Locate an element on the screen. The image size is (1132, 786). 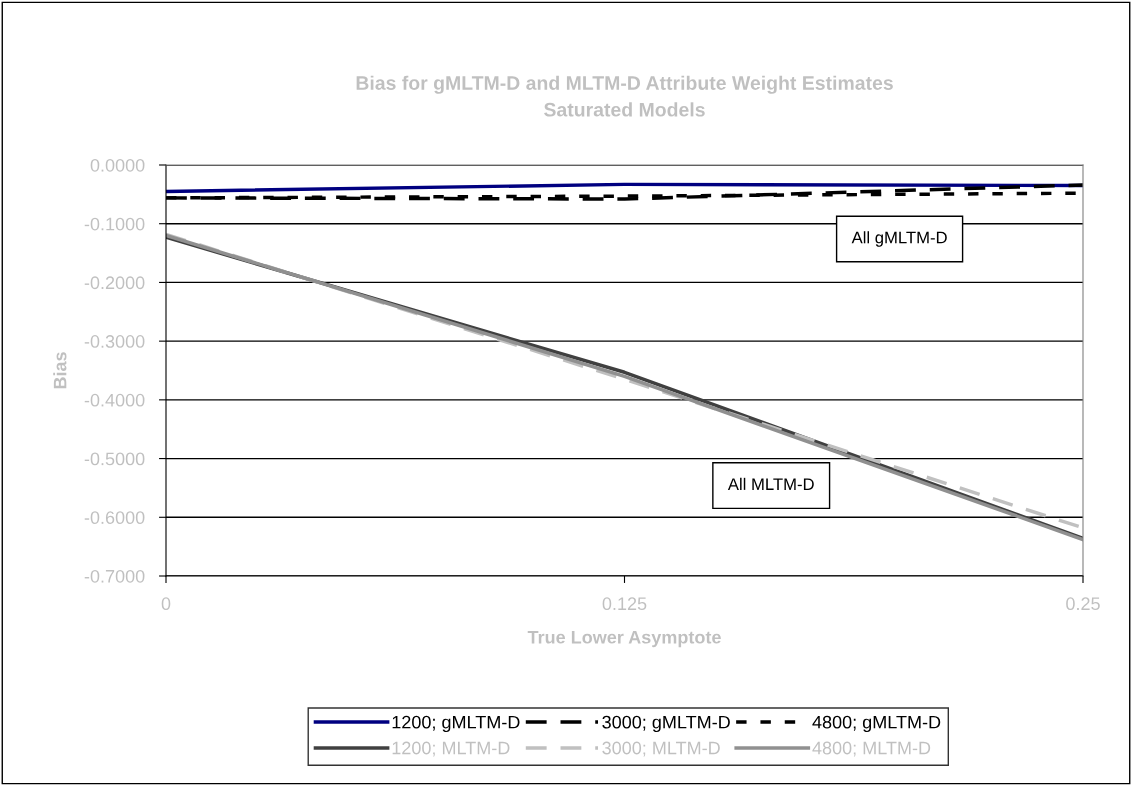
y-tick-label: -0.2000 is located at coordinates (114, 283).